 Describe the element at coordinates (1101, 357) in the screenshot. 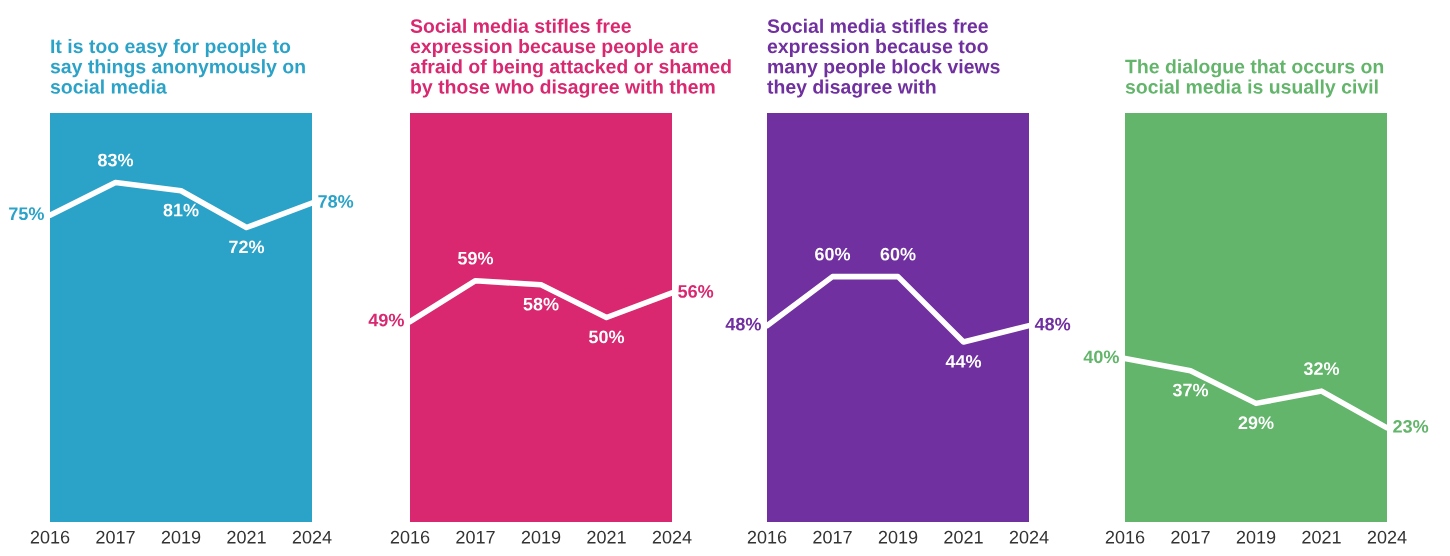

I see `data-label: 40%` at that location.